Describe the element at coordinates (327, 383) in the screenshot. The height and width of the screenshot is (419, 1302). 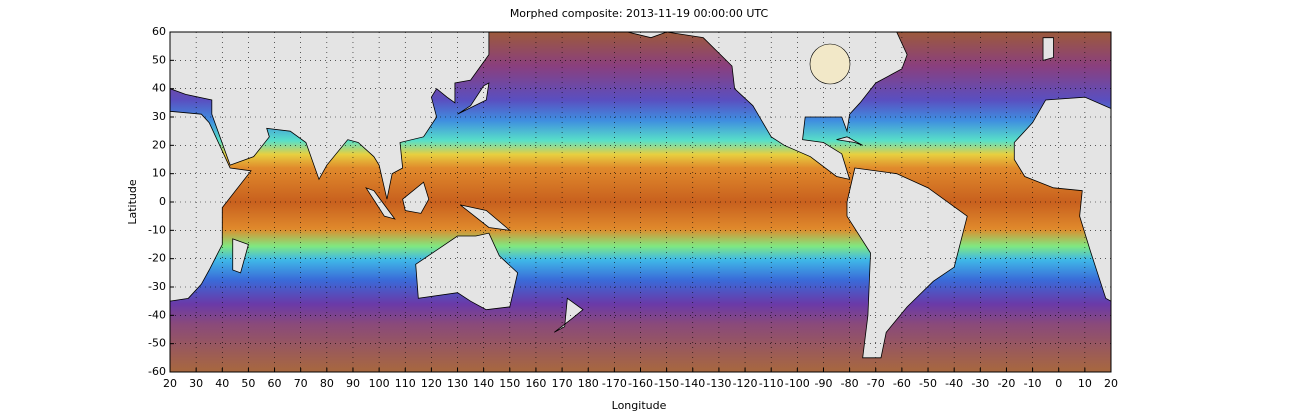
I see `x-tick-label: 80` at that location.